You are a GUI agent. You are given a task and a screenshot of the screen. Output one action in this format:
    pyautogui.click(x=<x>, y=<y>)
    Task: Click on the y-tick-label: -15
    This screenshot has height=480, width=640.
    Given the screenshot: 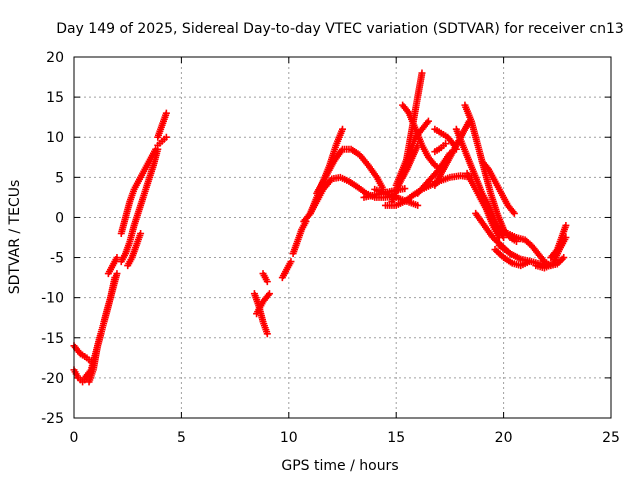 What is the action you would take?
    pyautogui.click(x=52, y=339)
    